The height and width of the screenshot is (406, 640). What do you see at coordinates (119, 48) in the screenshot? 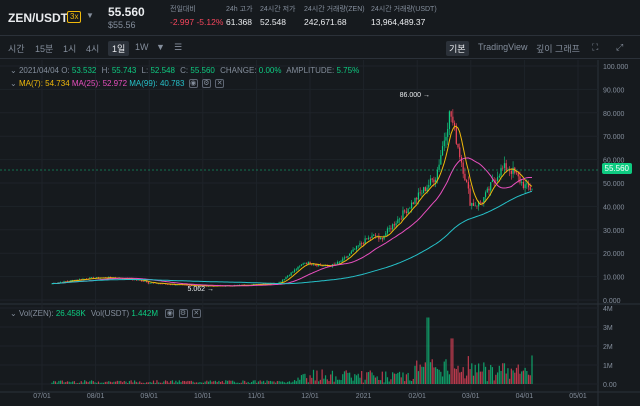
I see `timeframe-1d: 1일` at bounding box center [119, 48].